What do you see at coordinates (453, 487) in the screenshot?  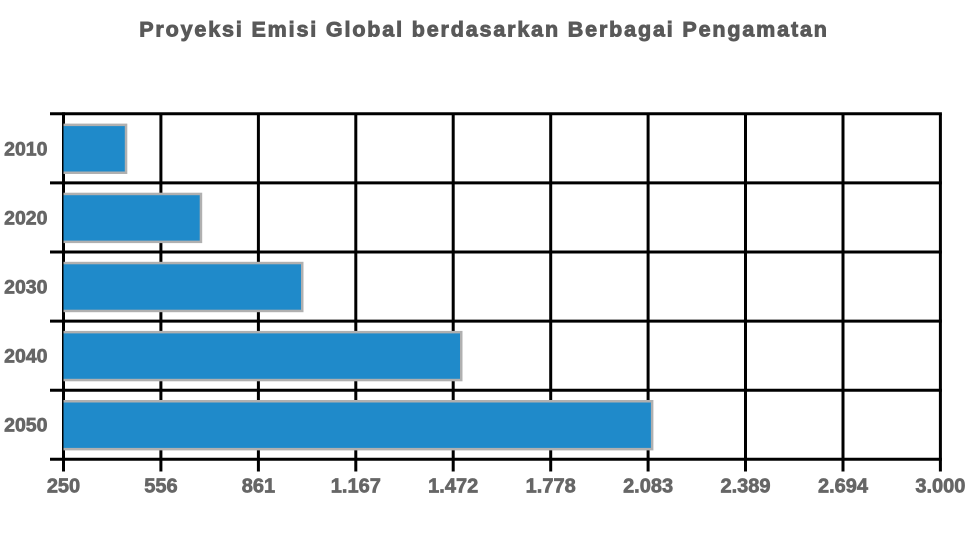 I see `svg-text: 1.472` at bounding box center [453, 487].